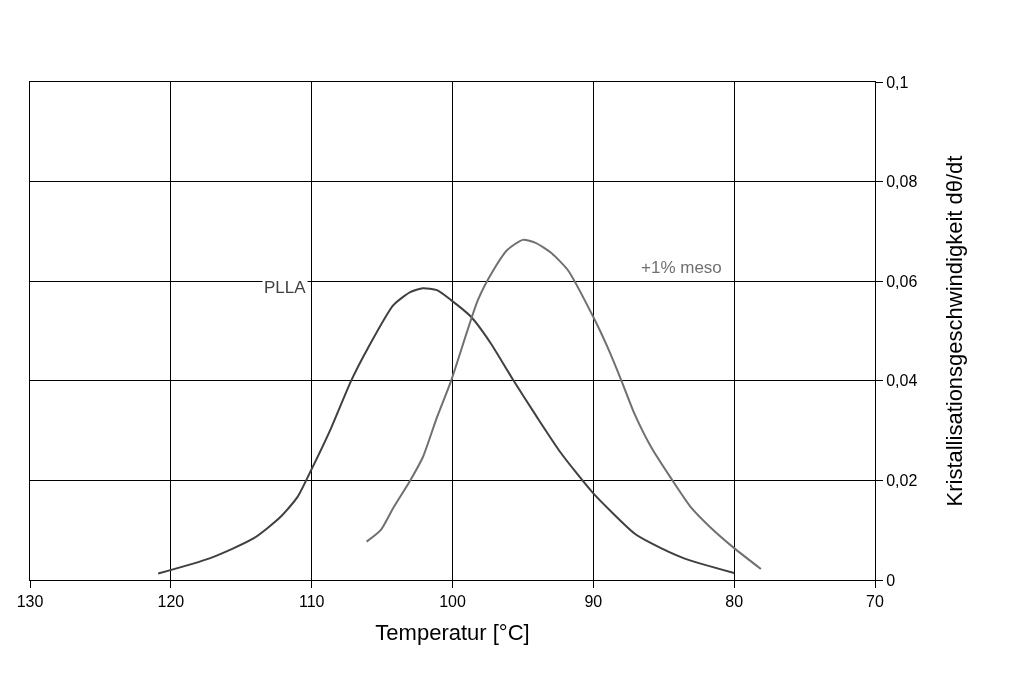 This screenshot has width=1013, height=673. What do you see at coordinates (897, 82) in the screenshot?
I see `y-tick-label: 0,1` at bounding box center [897, 82].